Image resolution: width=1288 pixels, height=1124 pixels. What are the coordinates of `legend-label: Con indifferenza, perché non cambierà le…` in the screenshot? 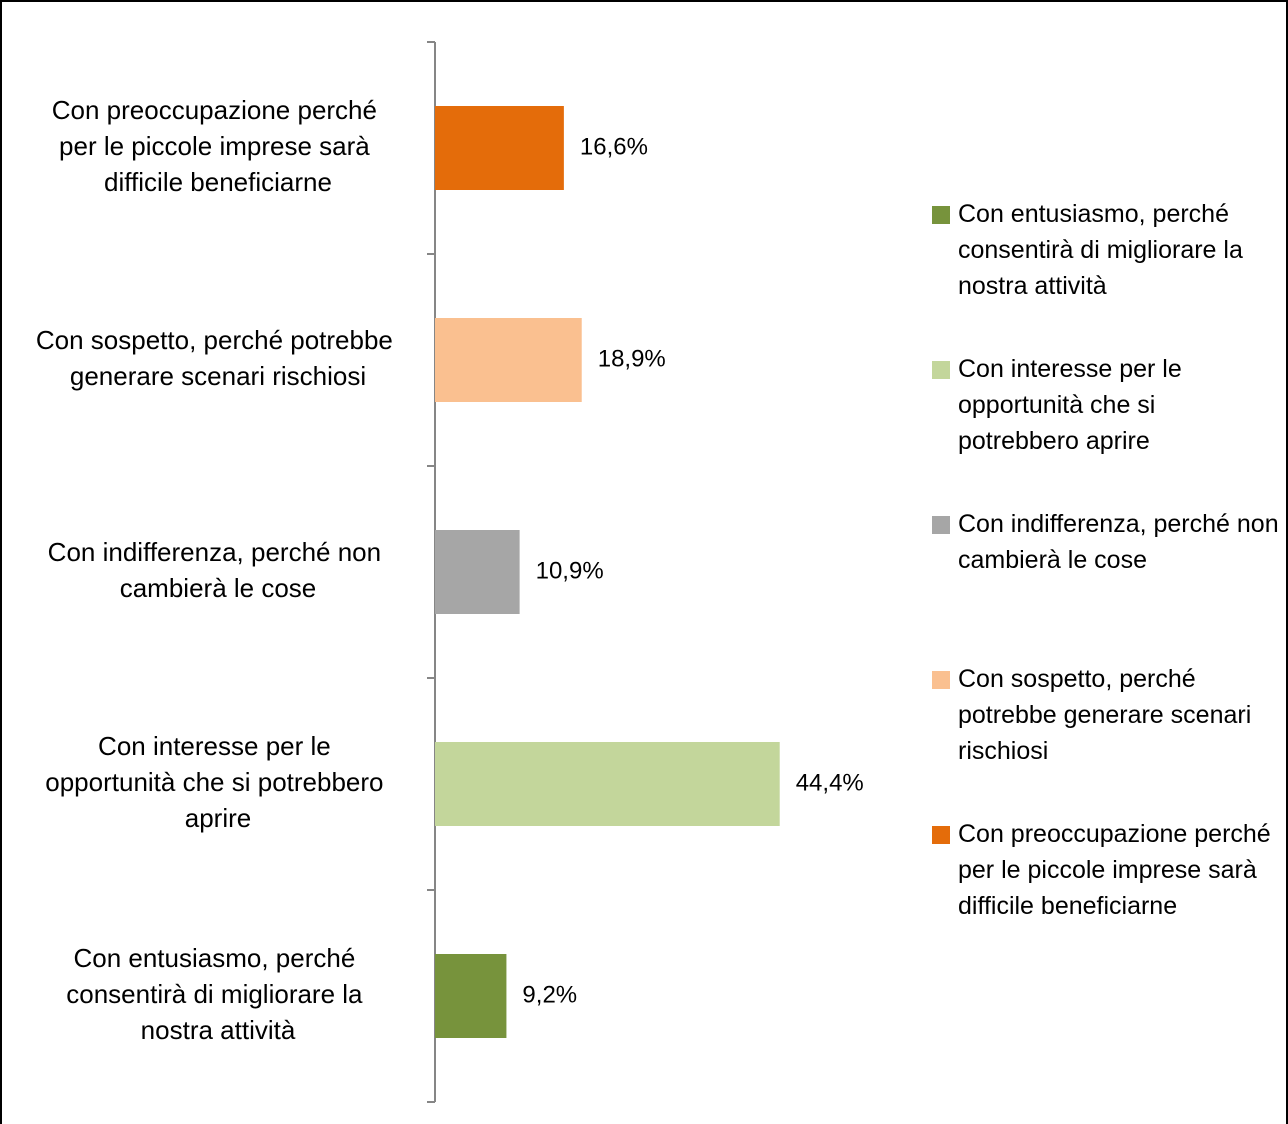 It's located at (1122, 542).